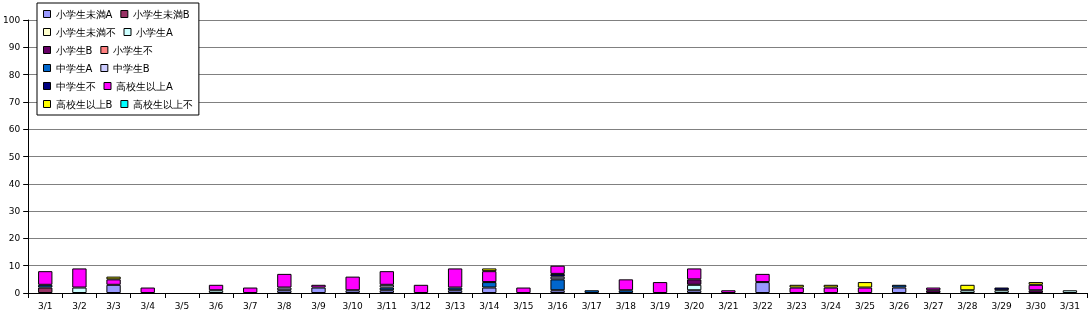  I want to click on legend-label: 高校生以上A, so click(144, 86).